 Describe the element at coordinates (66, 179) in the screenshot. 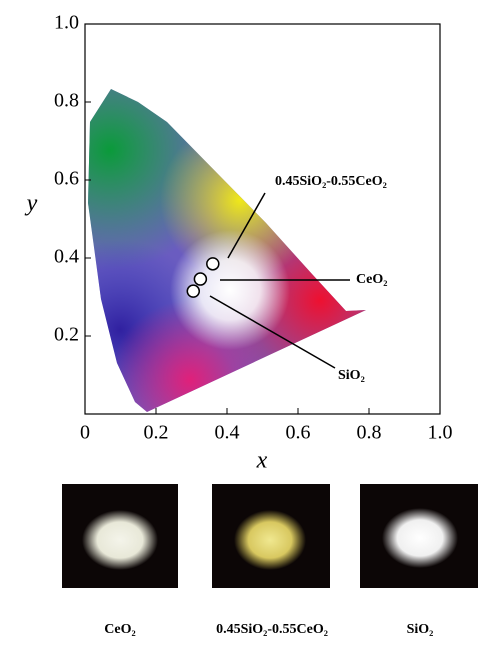

I see `y-tick-label: 0.6` at that location.